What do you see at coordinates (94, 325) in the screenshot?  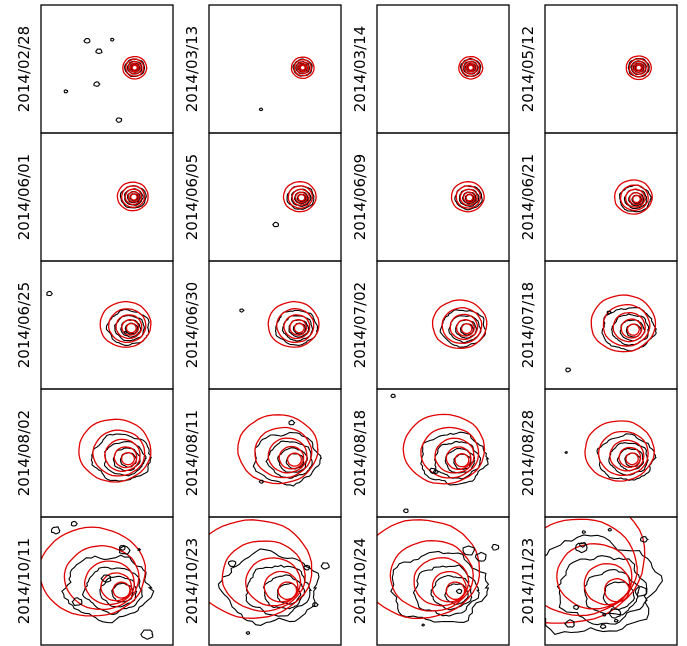 I see `contour-panel: 2014/06/25` at bounding box center [94, 325].